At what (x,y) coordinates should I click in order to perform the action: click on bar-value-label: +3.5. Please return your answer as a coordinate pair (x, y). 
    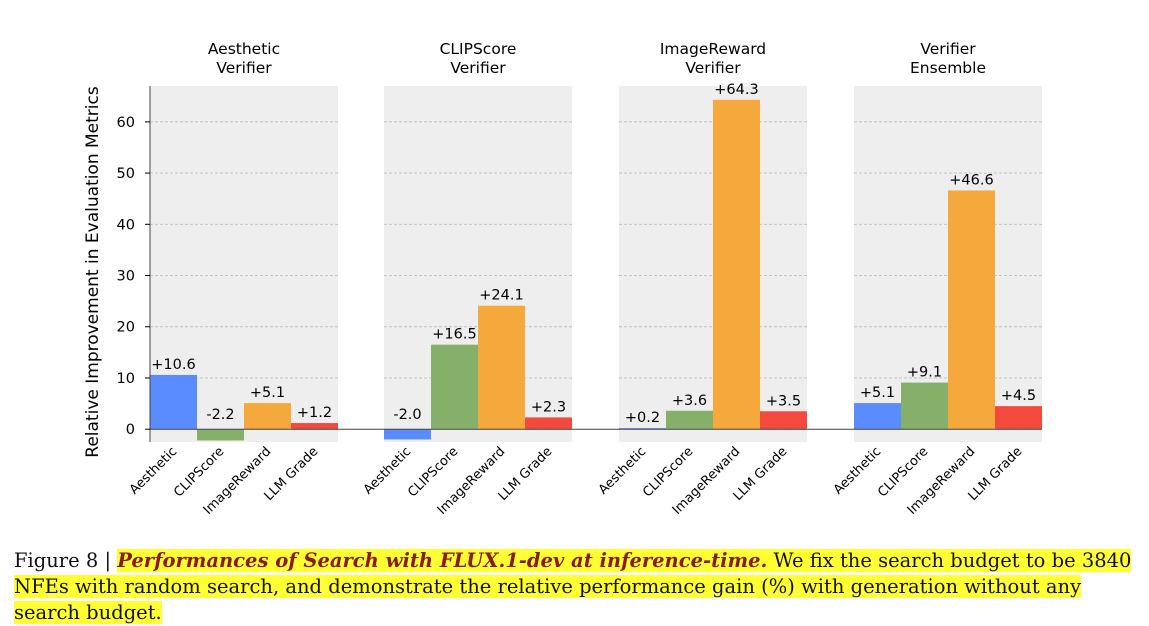
    Looking at the image, I should click on (783, 401).